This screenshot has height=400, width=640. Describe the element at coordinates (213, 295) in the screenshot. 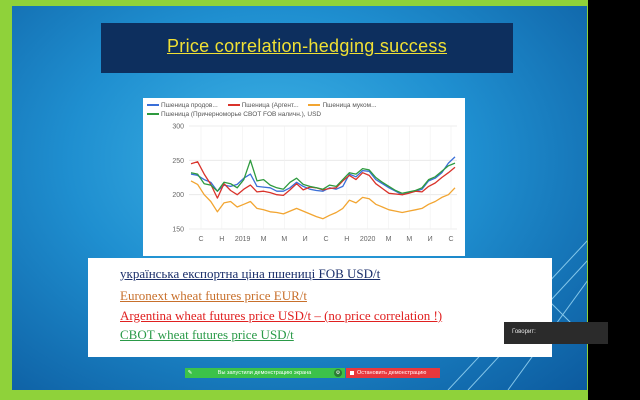

I see `text-line-euronext: Euronext wheat futures price EUR/t` at that location.